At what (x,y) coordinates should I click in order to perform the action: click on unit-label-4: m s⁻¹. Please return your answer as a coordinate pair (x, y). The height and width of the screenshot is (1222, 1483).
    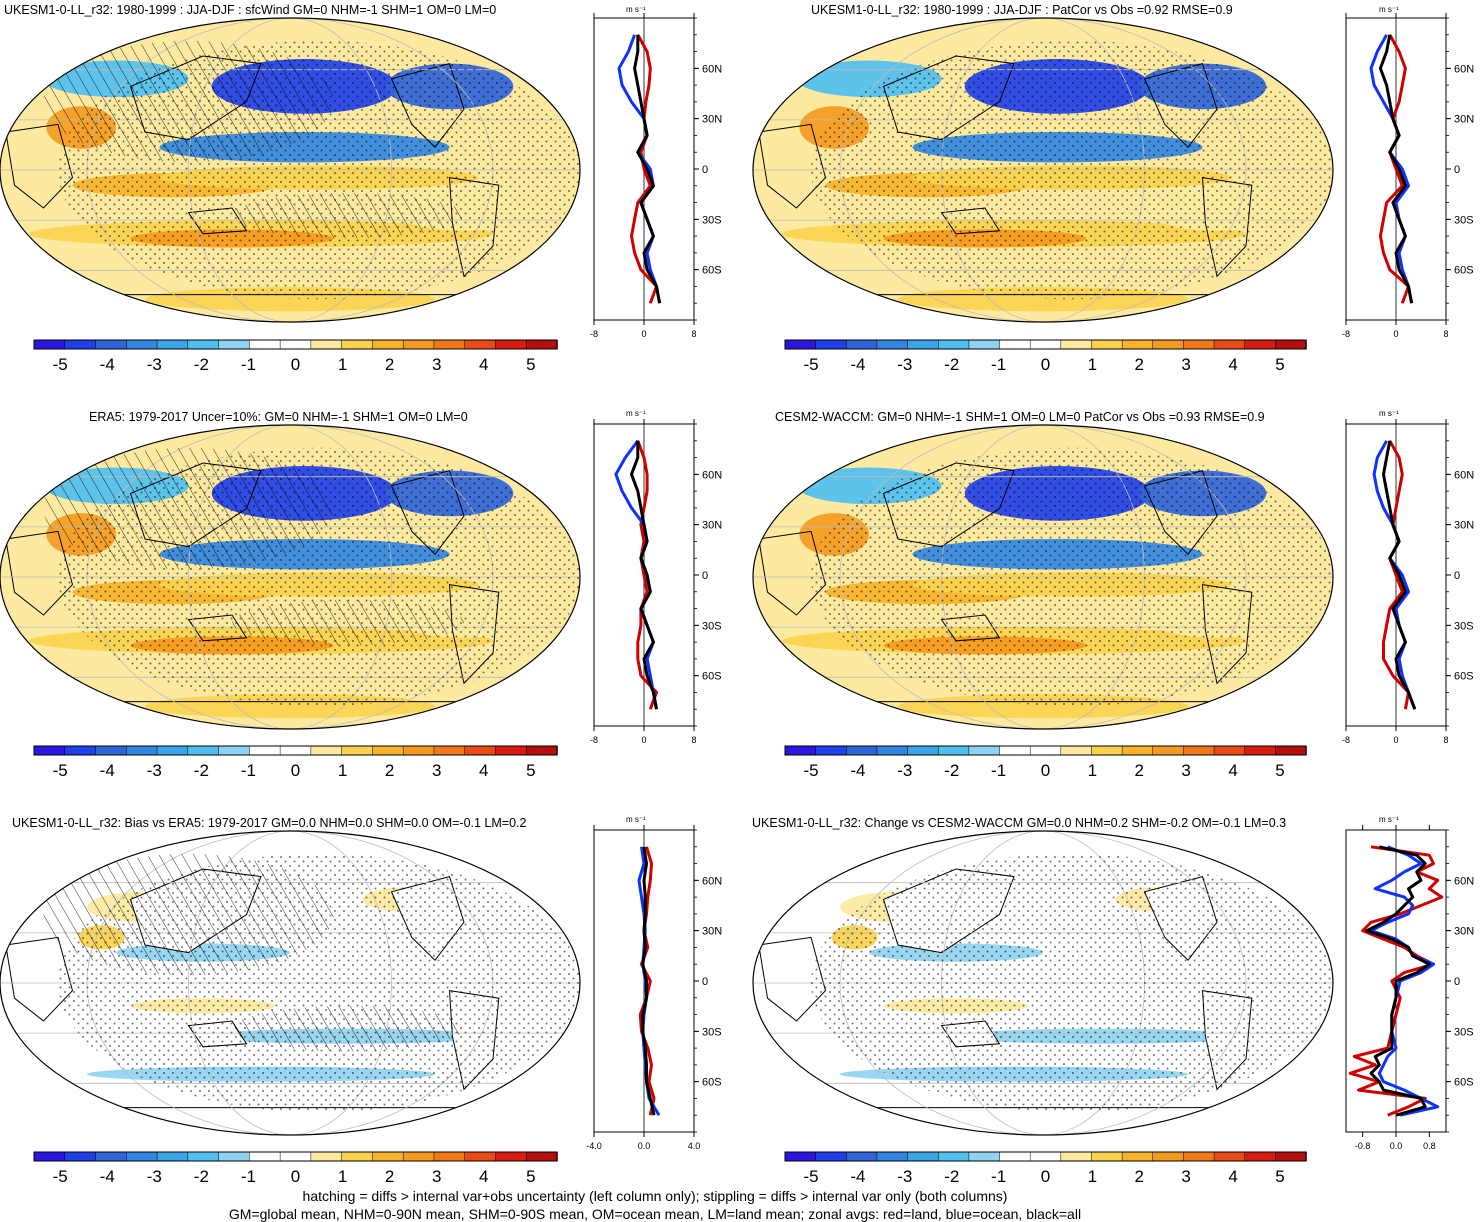
    Looking at the image, I should click on (1389, 413).